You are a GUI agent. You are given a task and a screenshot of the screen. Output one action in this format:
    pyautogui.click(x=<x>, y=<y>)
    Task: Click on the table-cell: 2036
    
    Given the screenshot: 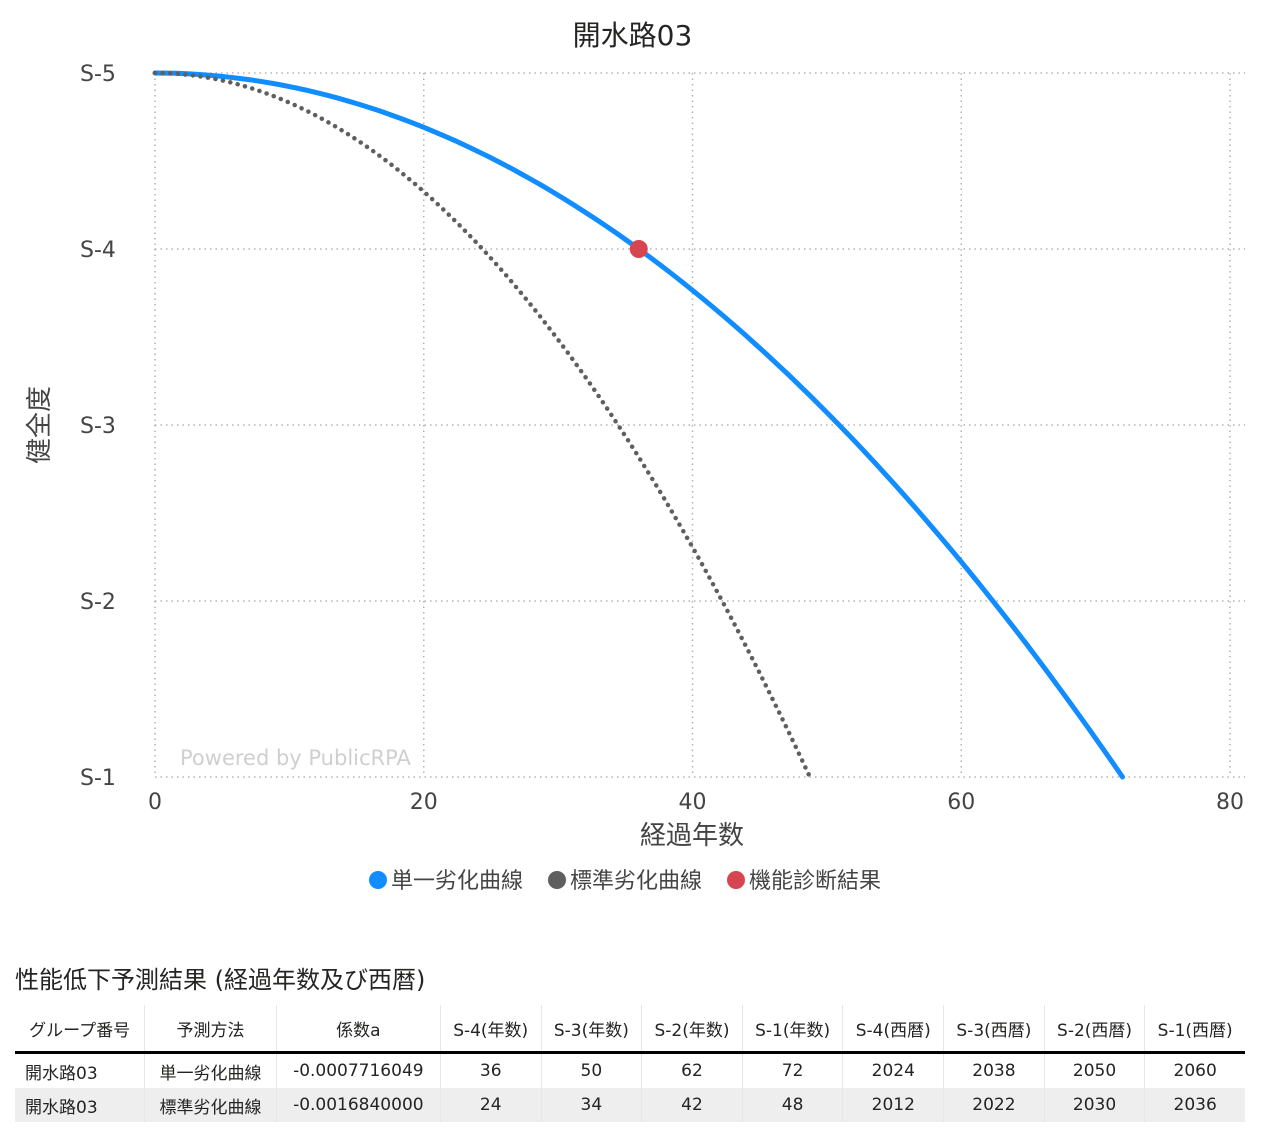 What is the action you would take?
    pyautogui.click(x=1194, y=1105)
    